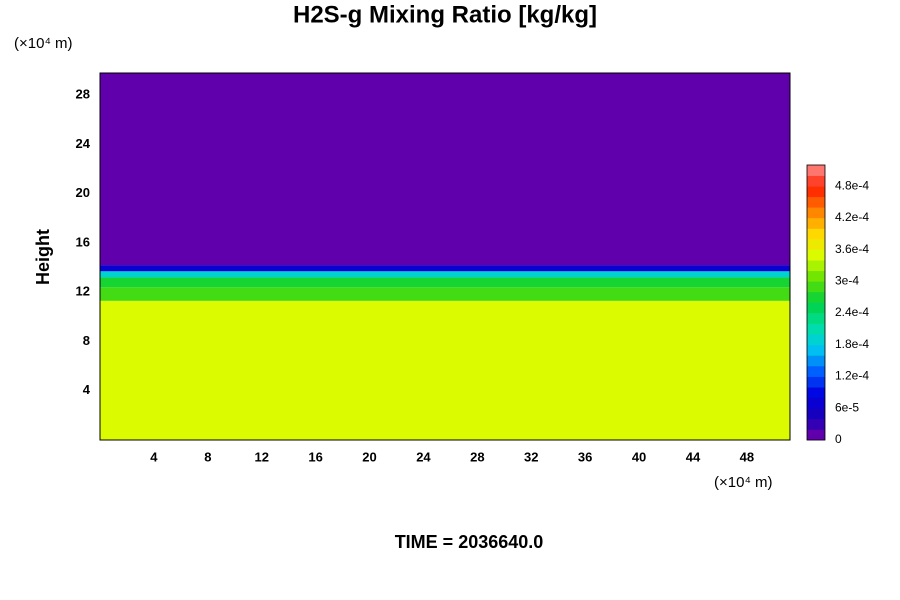 The height and width of the screenshot is (600, 900). I want to click on colorbar-tick-label: 4.8e-4, so click(852, 185).